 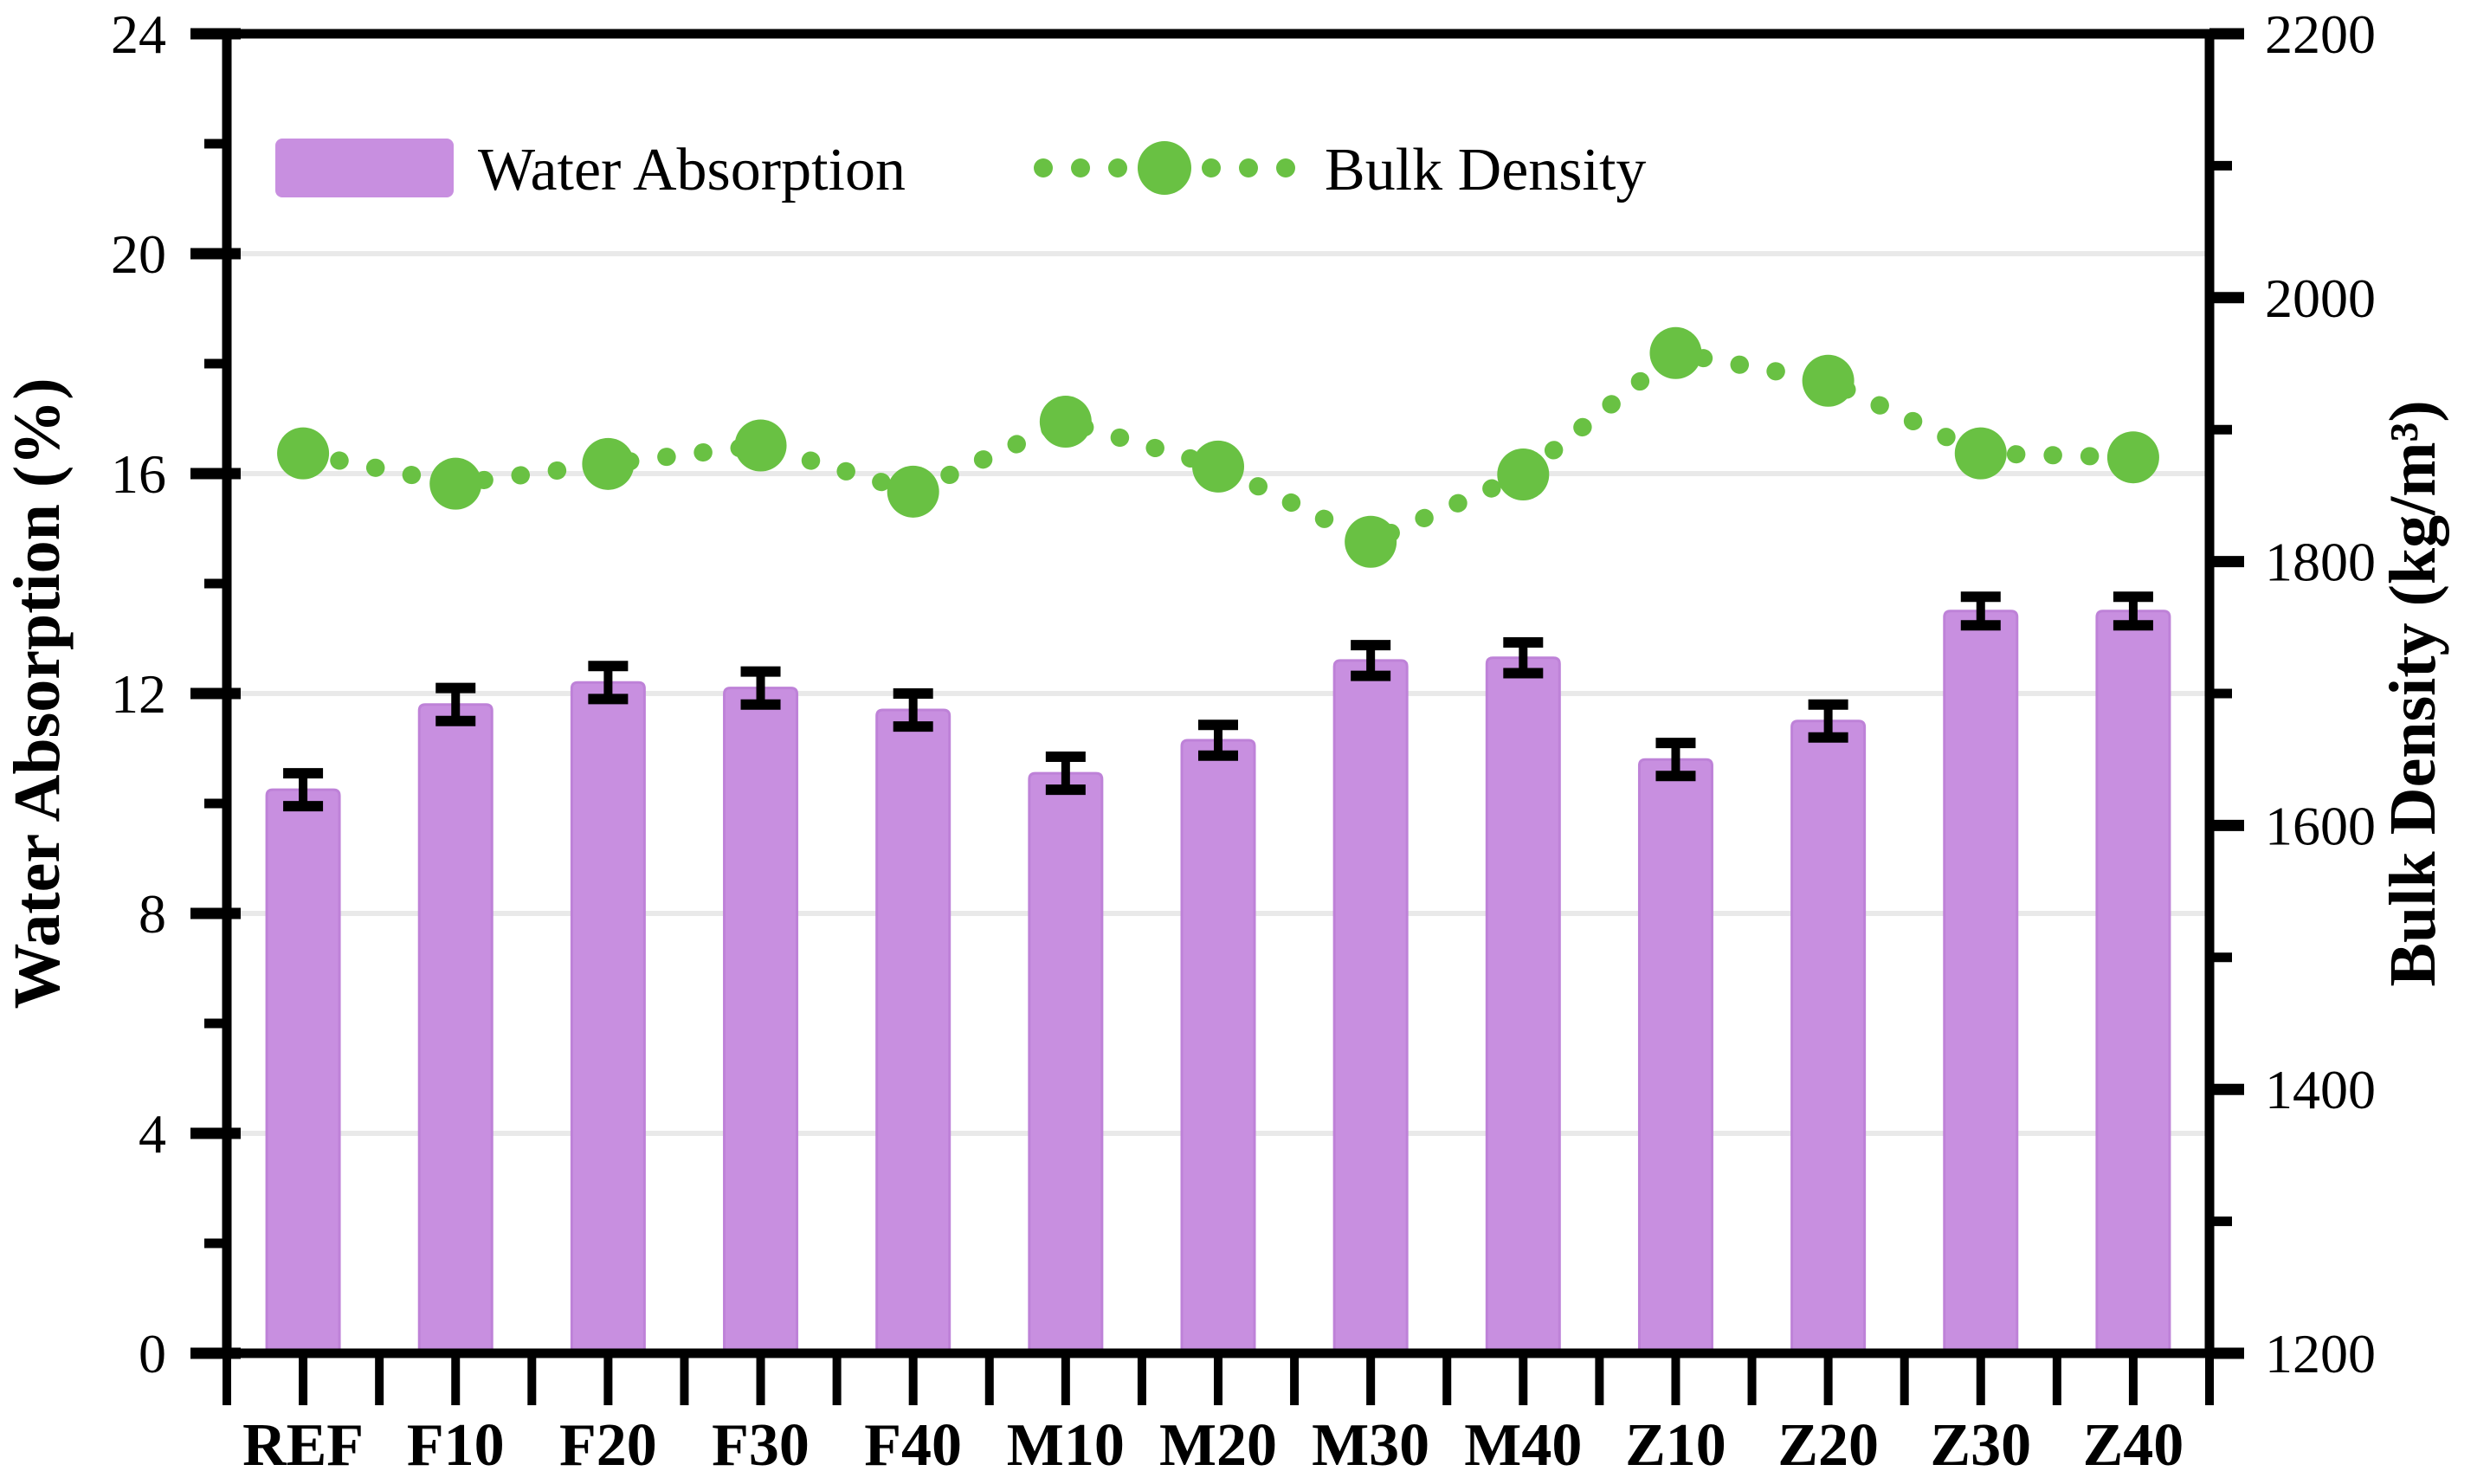 I want to click on right-axis-tick-label: 1800, so click(x=2320, y=562).